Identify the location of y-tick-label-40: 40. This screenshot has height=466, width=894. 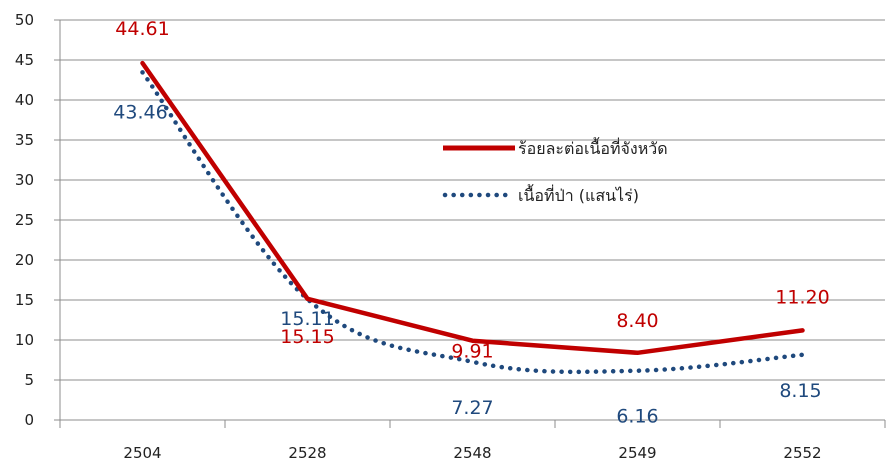
(24, 100).